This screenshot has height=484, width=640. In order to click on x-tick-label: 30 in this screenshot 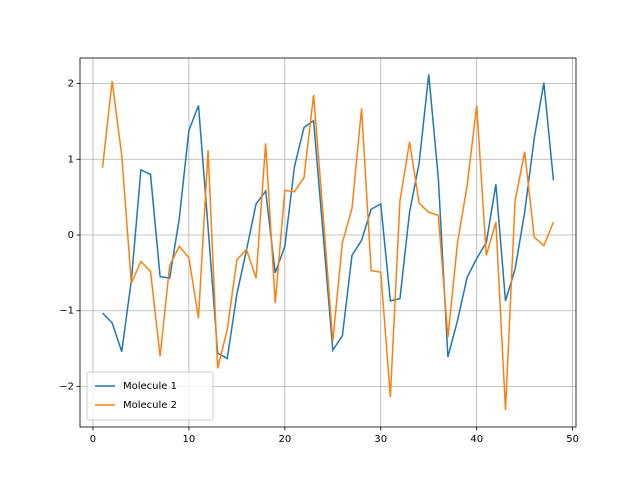, I will do `click(380, 439)`.